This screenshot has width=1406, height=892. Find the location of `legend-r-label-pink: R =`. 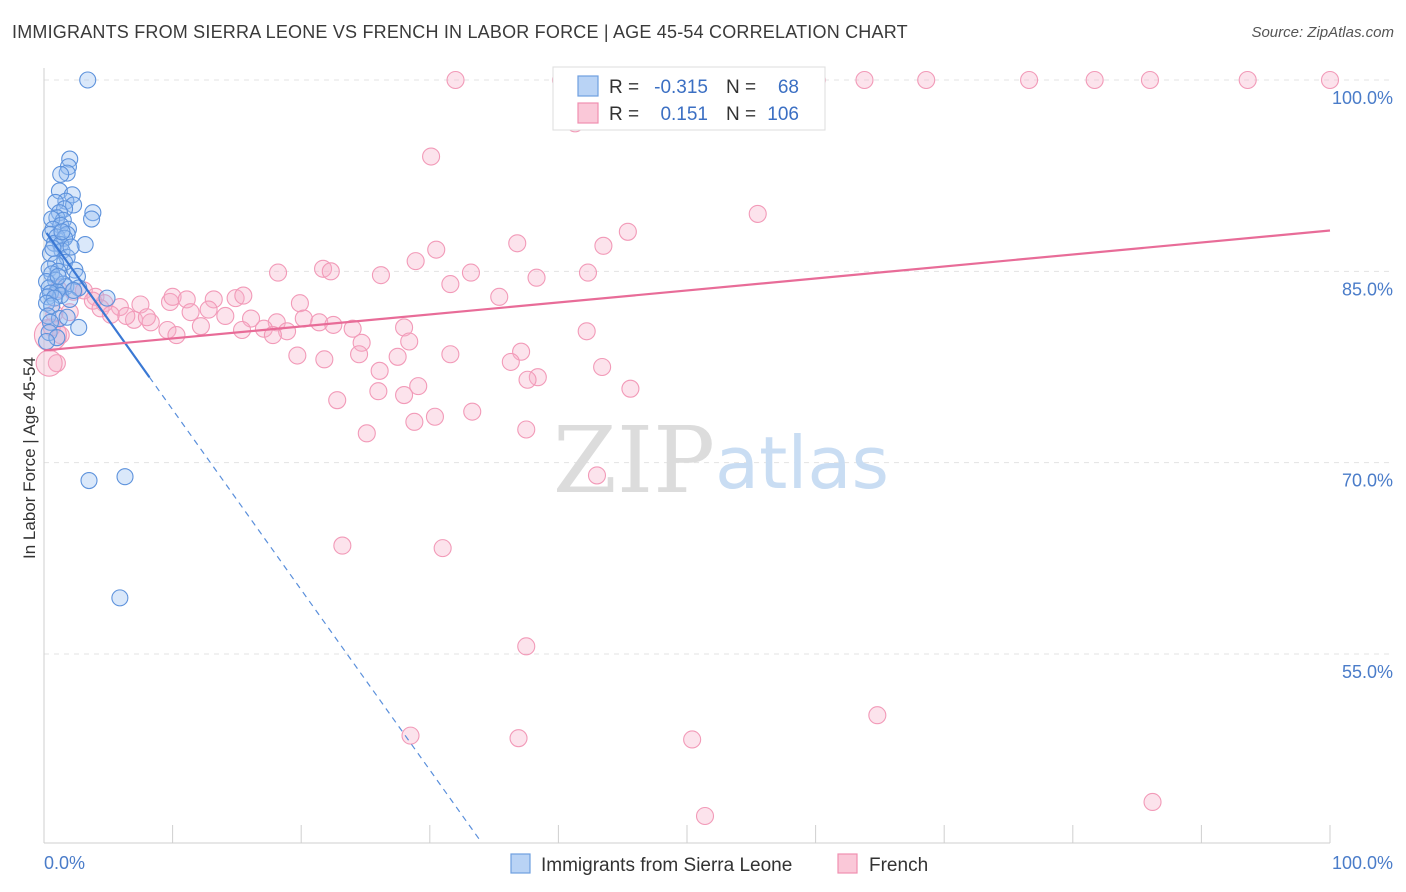

legend-r-label-pink: R = is located at coordinates (624, 114).